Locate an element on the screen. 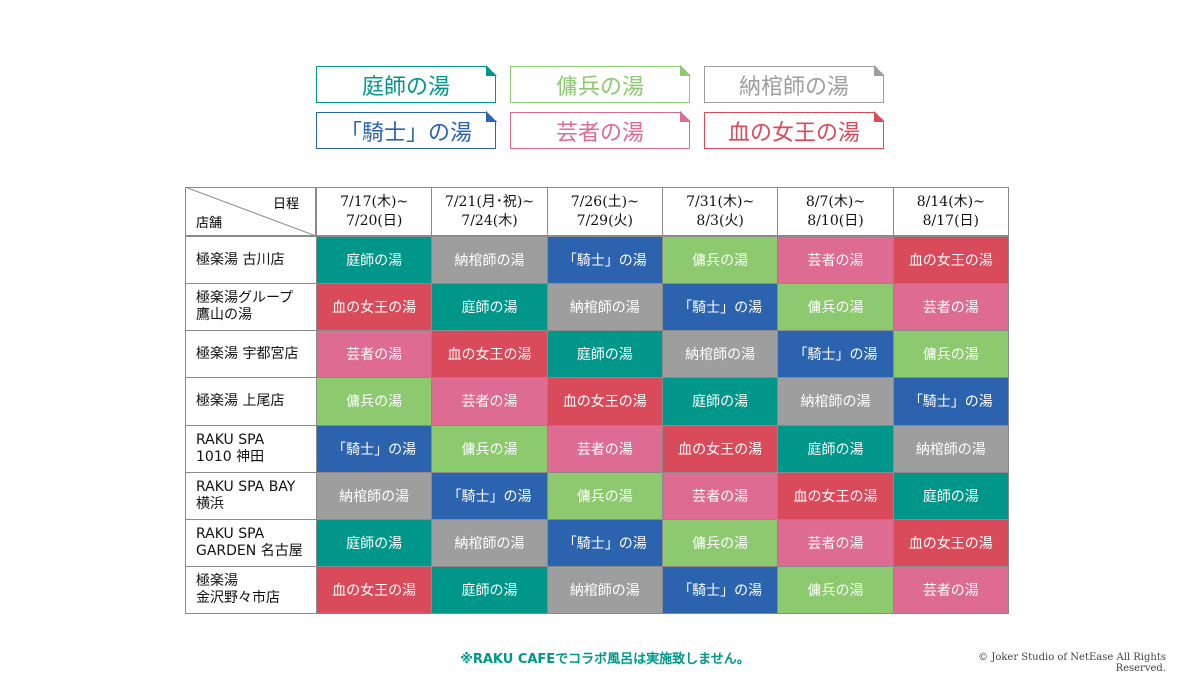 The width and height of the screenshot is (1200, 675). store-line: 極楽湯 is located at coordinates (217, 580).